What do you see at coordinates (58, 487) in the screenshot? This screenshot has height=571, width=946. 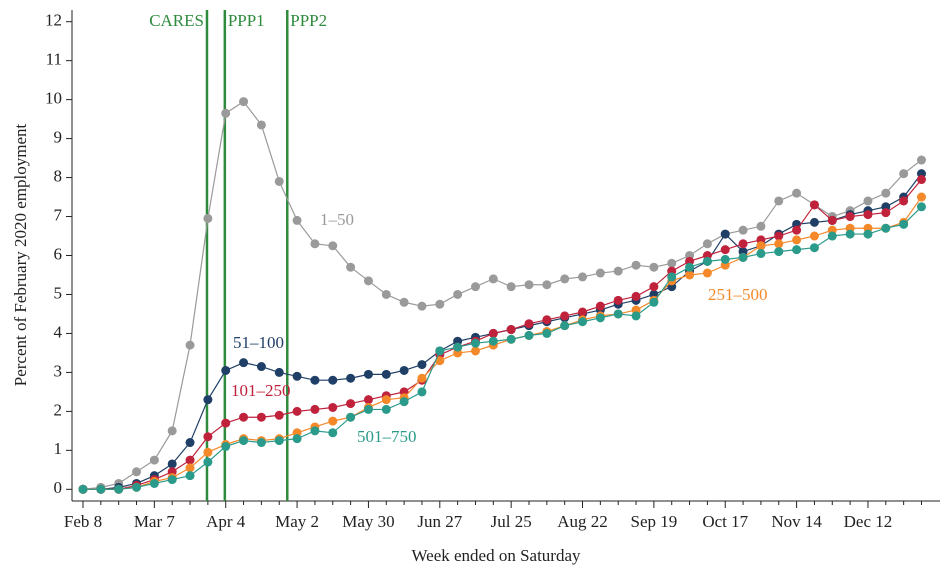 I see `y-tick-label: 0` at bounding box center [58, 487].